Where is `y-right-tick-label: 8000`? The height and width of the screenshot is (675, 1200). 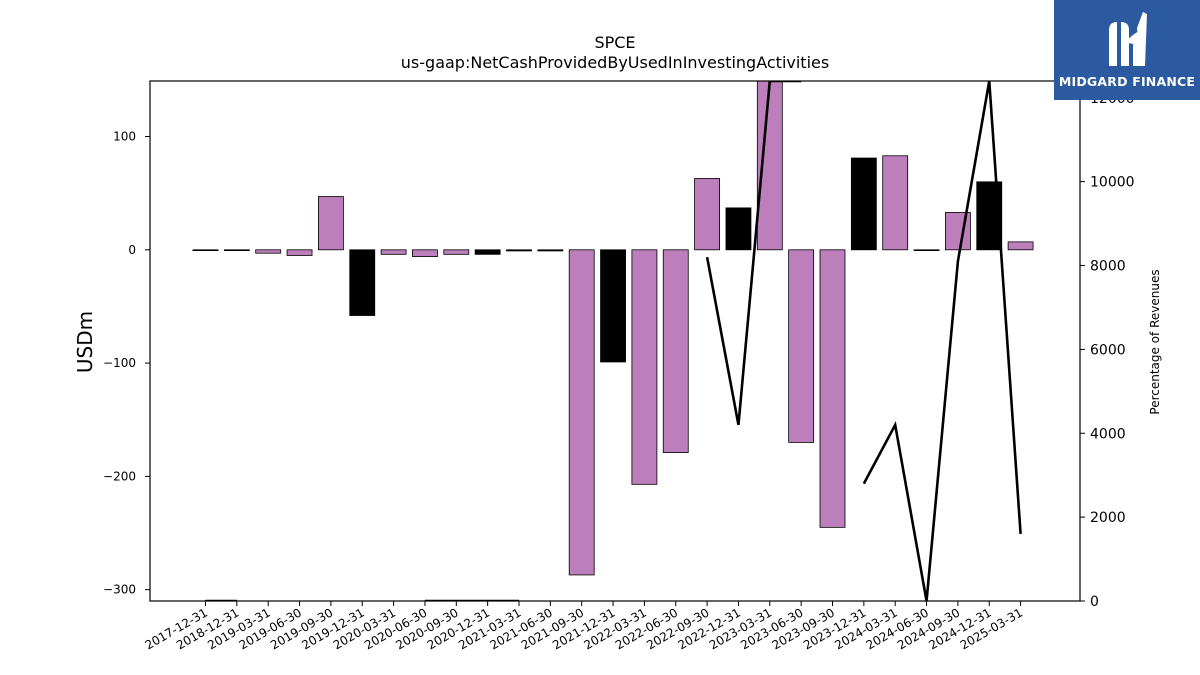
y-right-tick-label: 8000 is located at coordinates (1108, 267).